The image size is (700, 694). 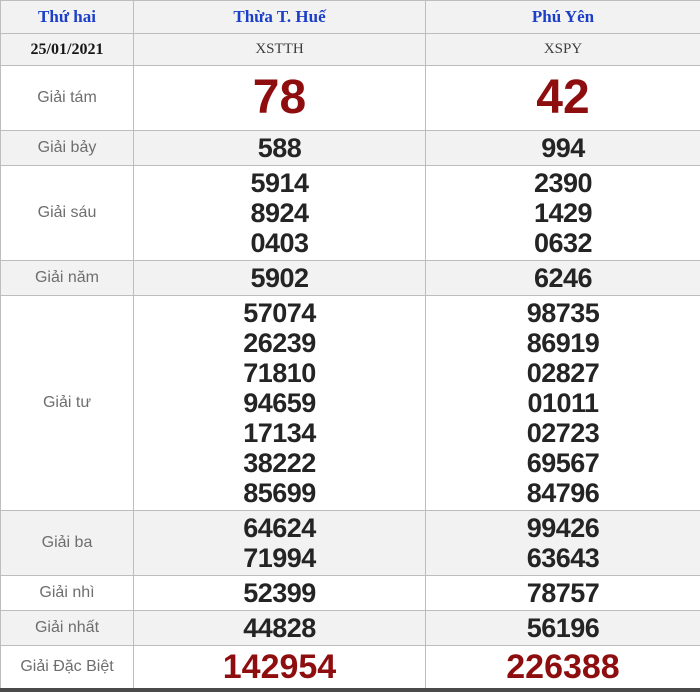 I want to click on result-cell-py: 42, so click(x=562, y=98).